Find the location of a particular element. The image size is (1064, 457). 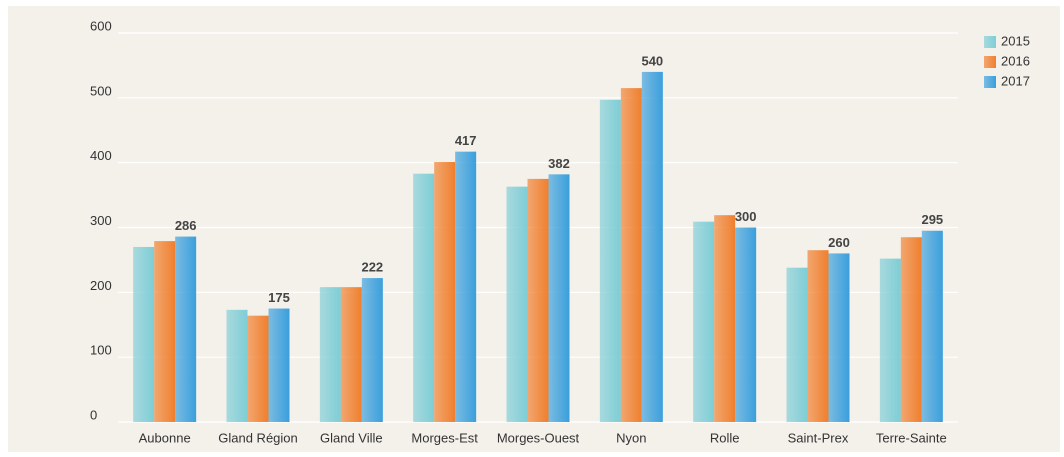

data-label: 417 is located at coordinates (466, 140).